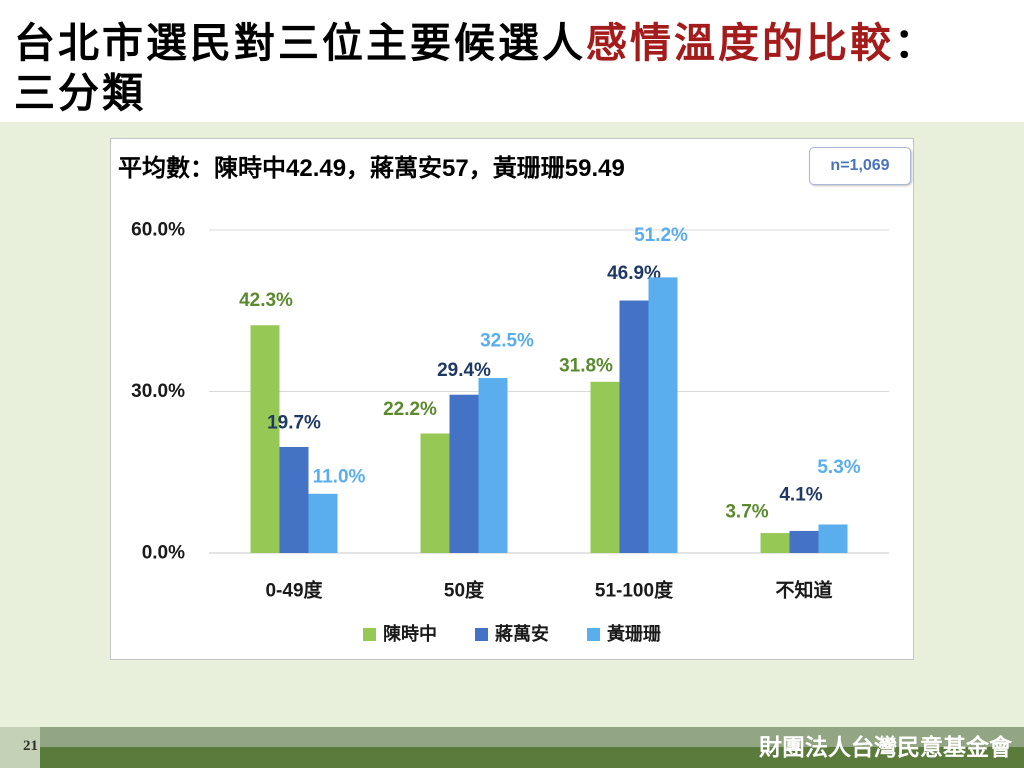 This screenshot has width=1024, height=768. Describe the element at coordinates (300, 43) in the screenshot. I see `title-main: 台北市選民對三位主要候選人` at that location.